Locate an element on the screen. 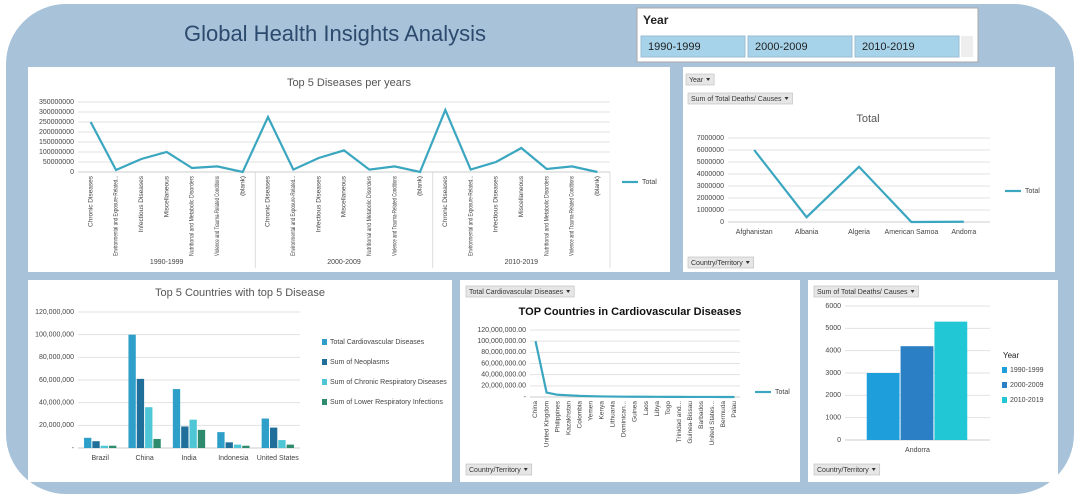 Image resolution: width=1080 pixels, height=498 pixels. y-tick-label: 6000000 is located at coordinates (710, 150).